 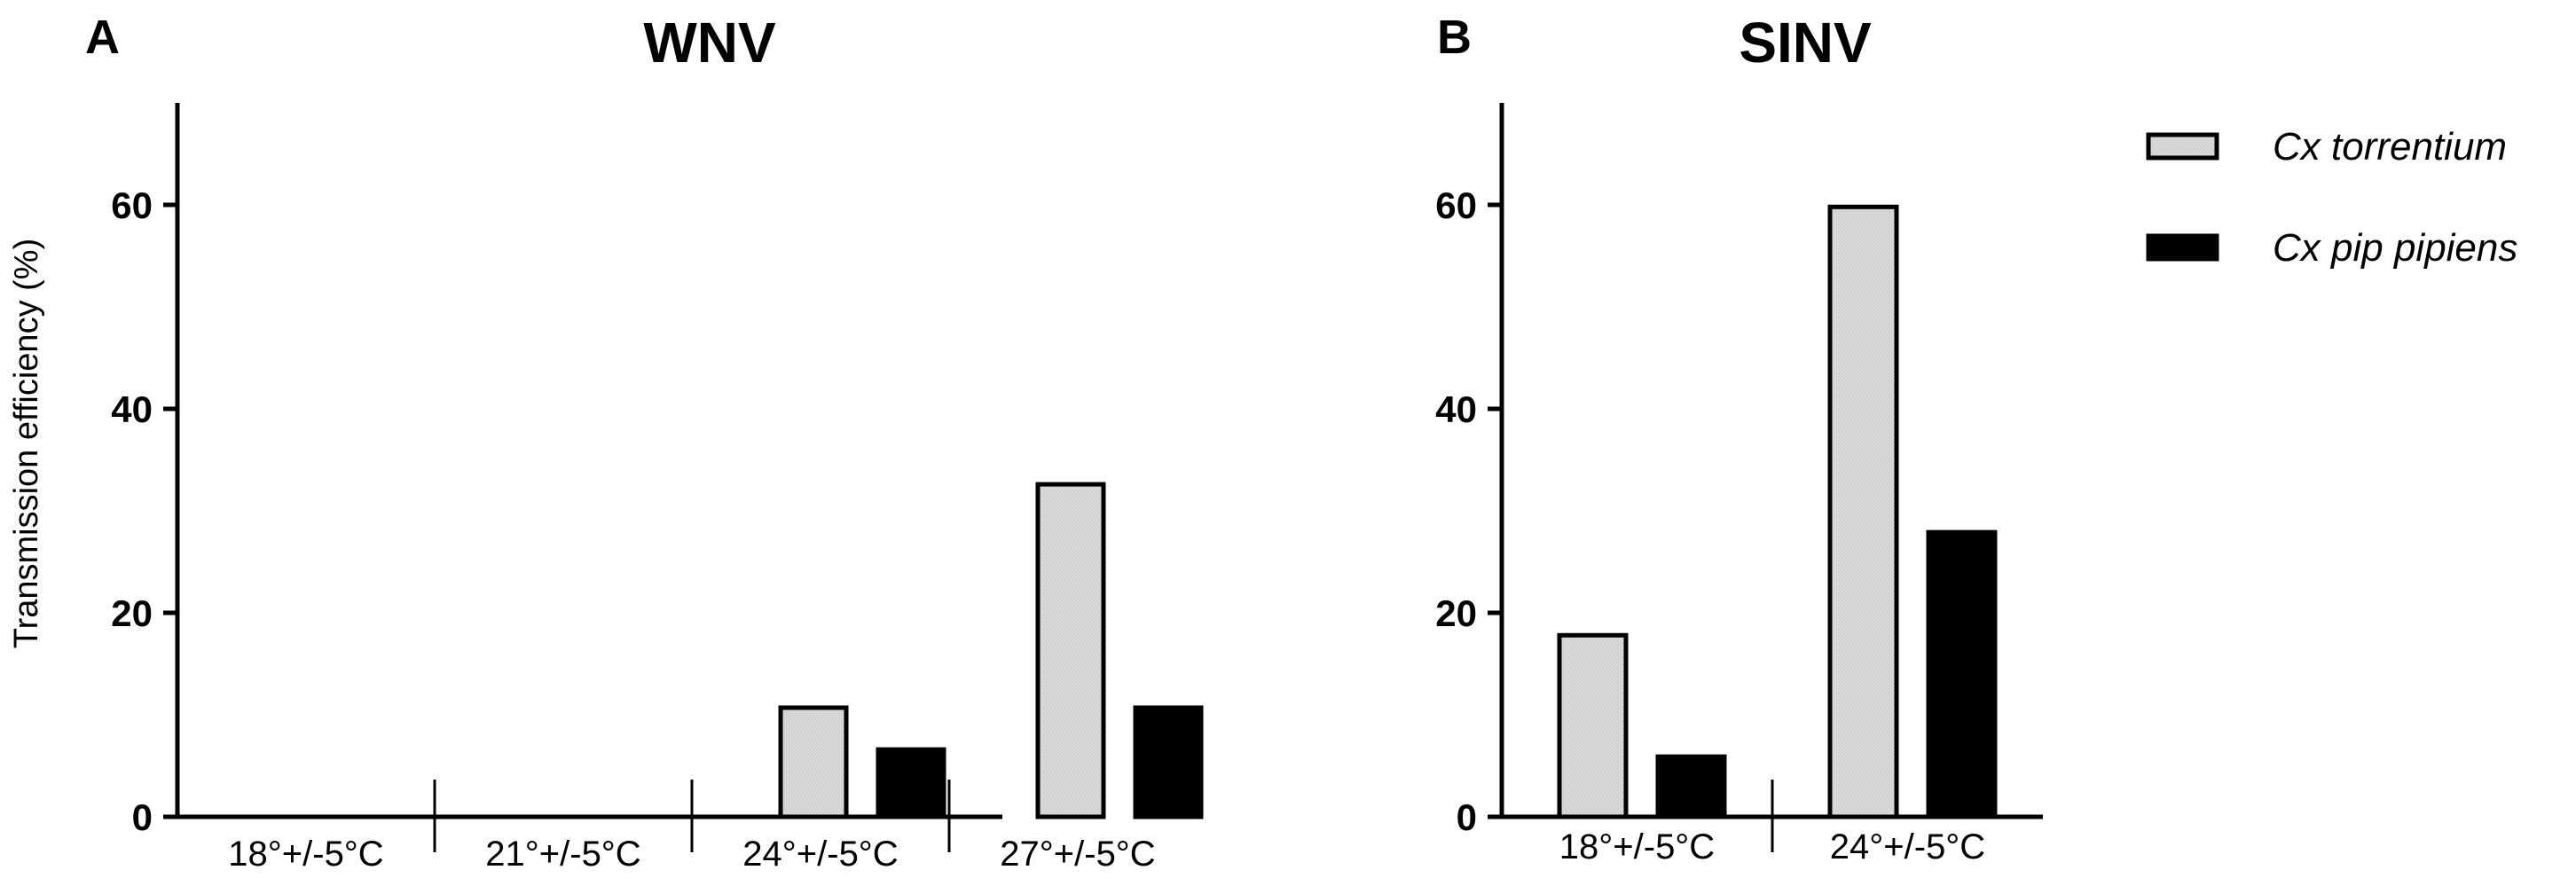 What do you see at coordinates (1456, 205) in the screenshot?
I see `panel-b-y-tick-label: 60` at bounding box center [1456, 205].